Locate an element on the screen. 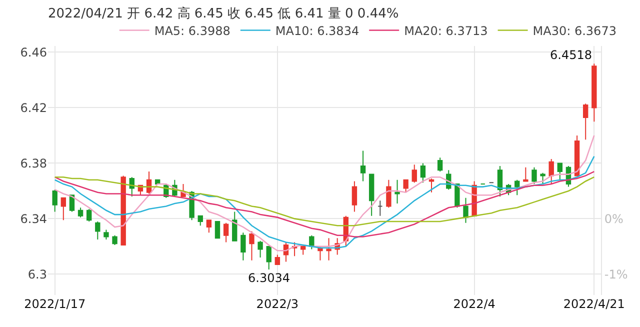 The height and width of the screenshot is (327, 640). legend-label: MA30: 6.3673 is located at coordinates (574, 31).